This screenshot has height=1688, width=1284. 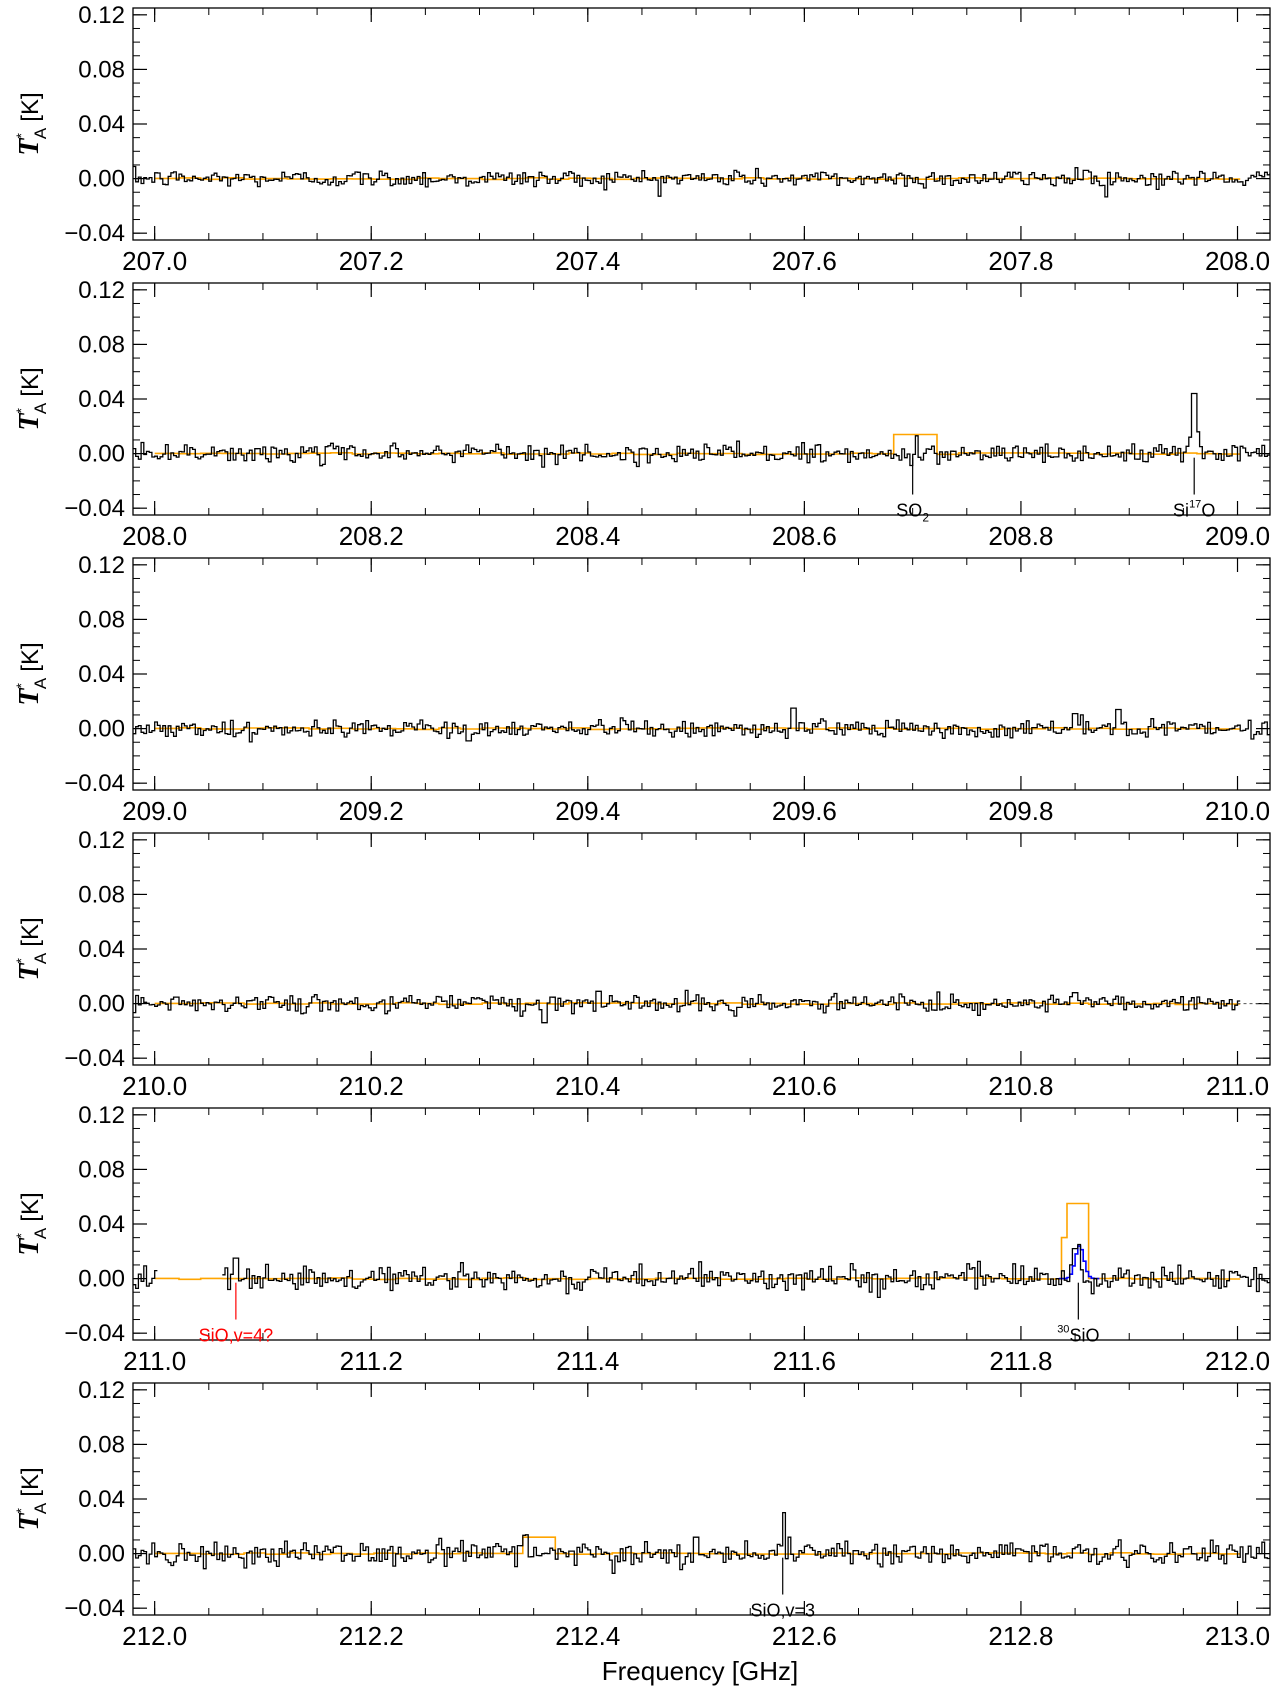 I want to click on x-tick-label: 207.0, so click(x=154, y=261).